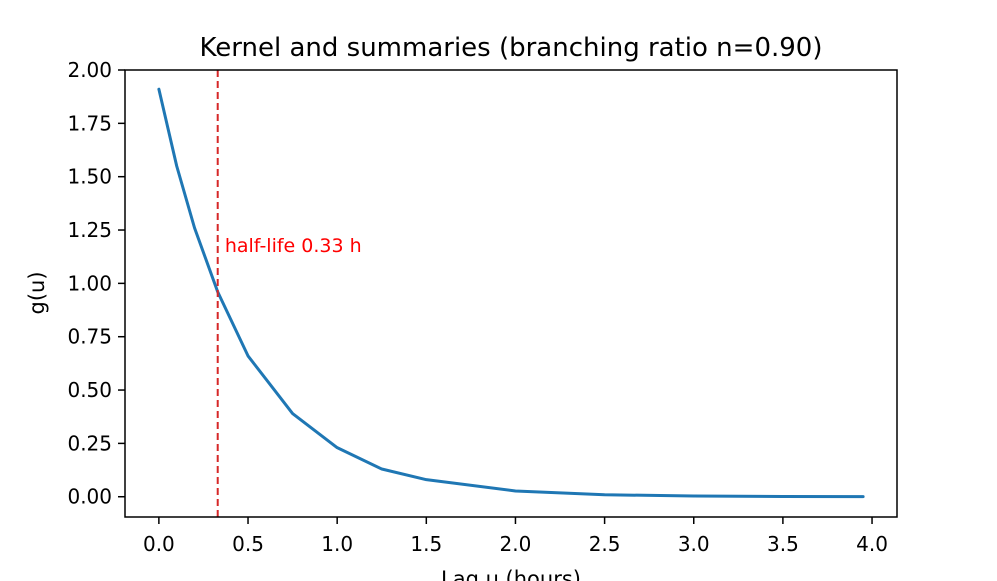  I want to click on y-tick-label: 1.50, so click(89, 177).